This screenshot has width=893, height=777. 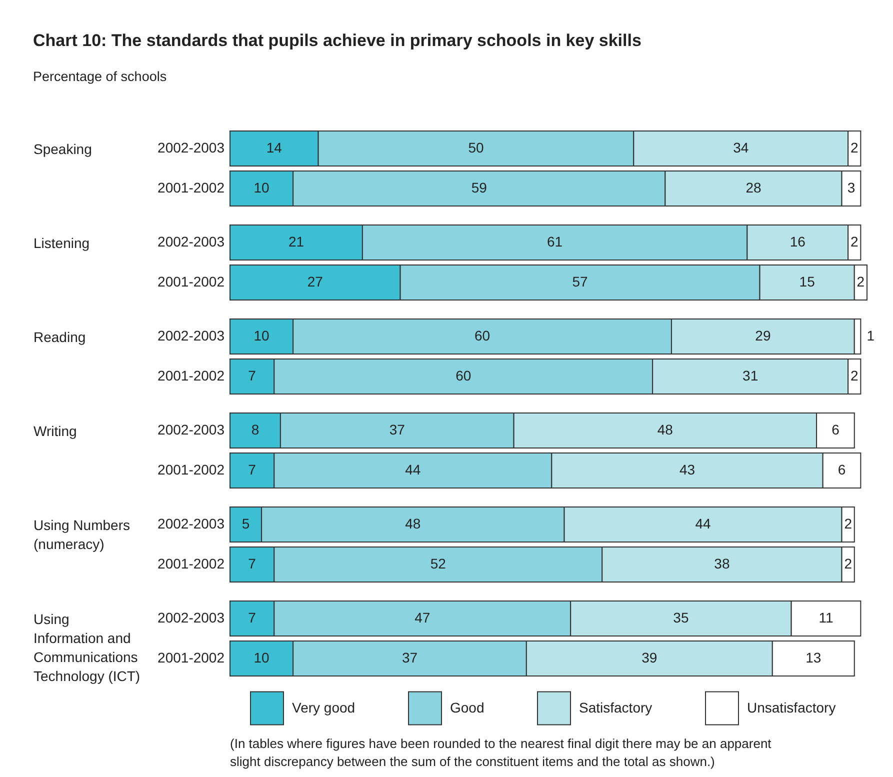 What do you see at coordinates (87, 647) in the screenshot?
I see `y-axis-title: Using Information and Communications Technology (ICT)` at bounding box center [87, 647].